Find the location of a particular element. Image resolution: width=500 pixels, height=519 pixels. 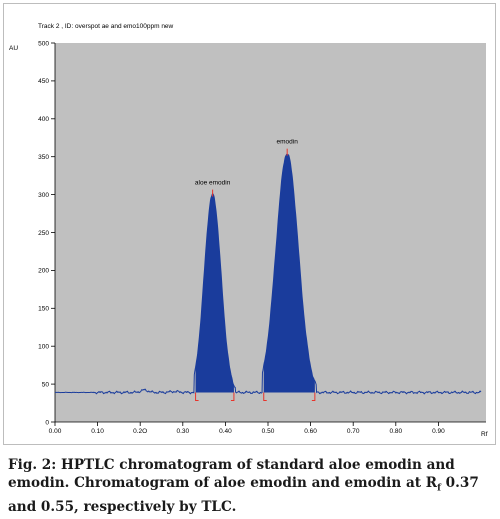

y-tick-label: 100 is located at coordinates (43, 347).